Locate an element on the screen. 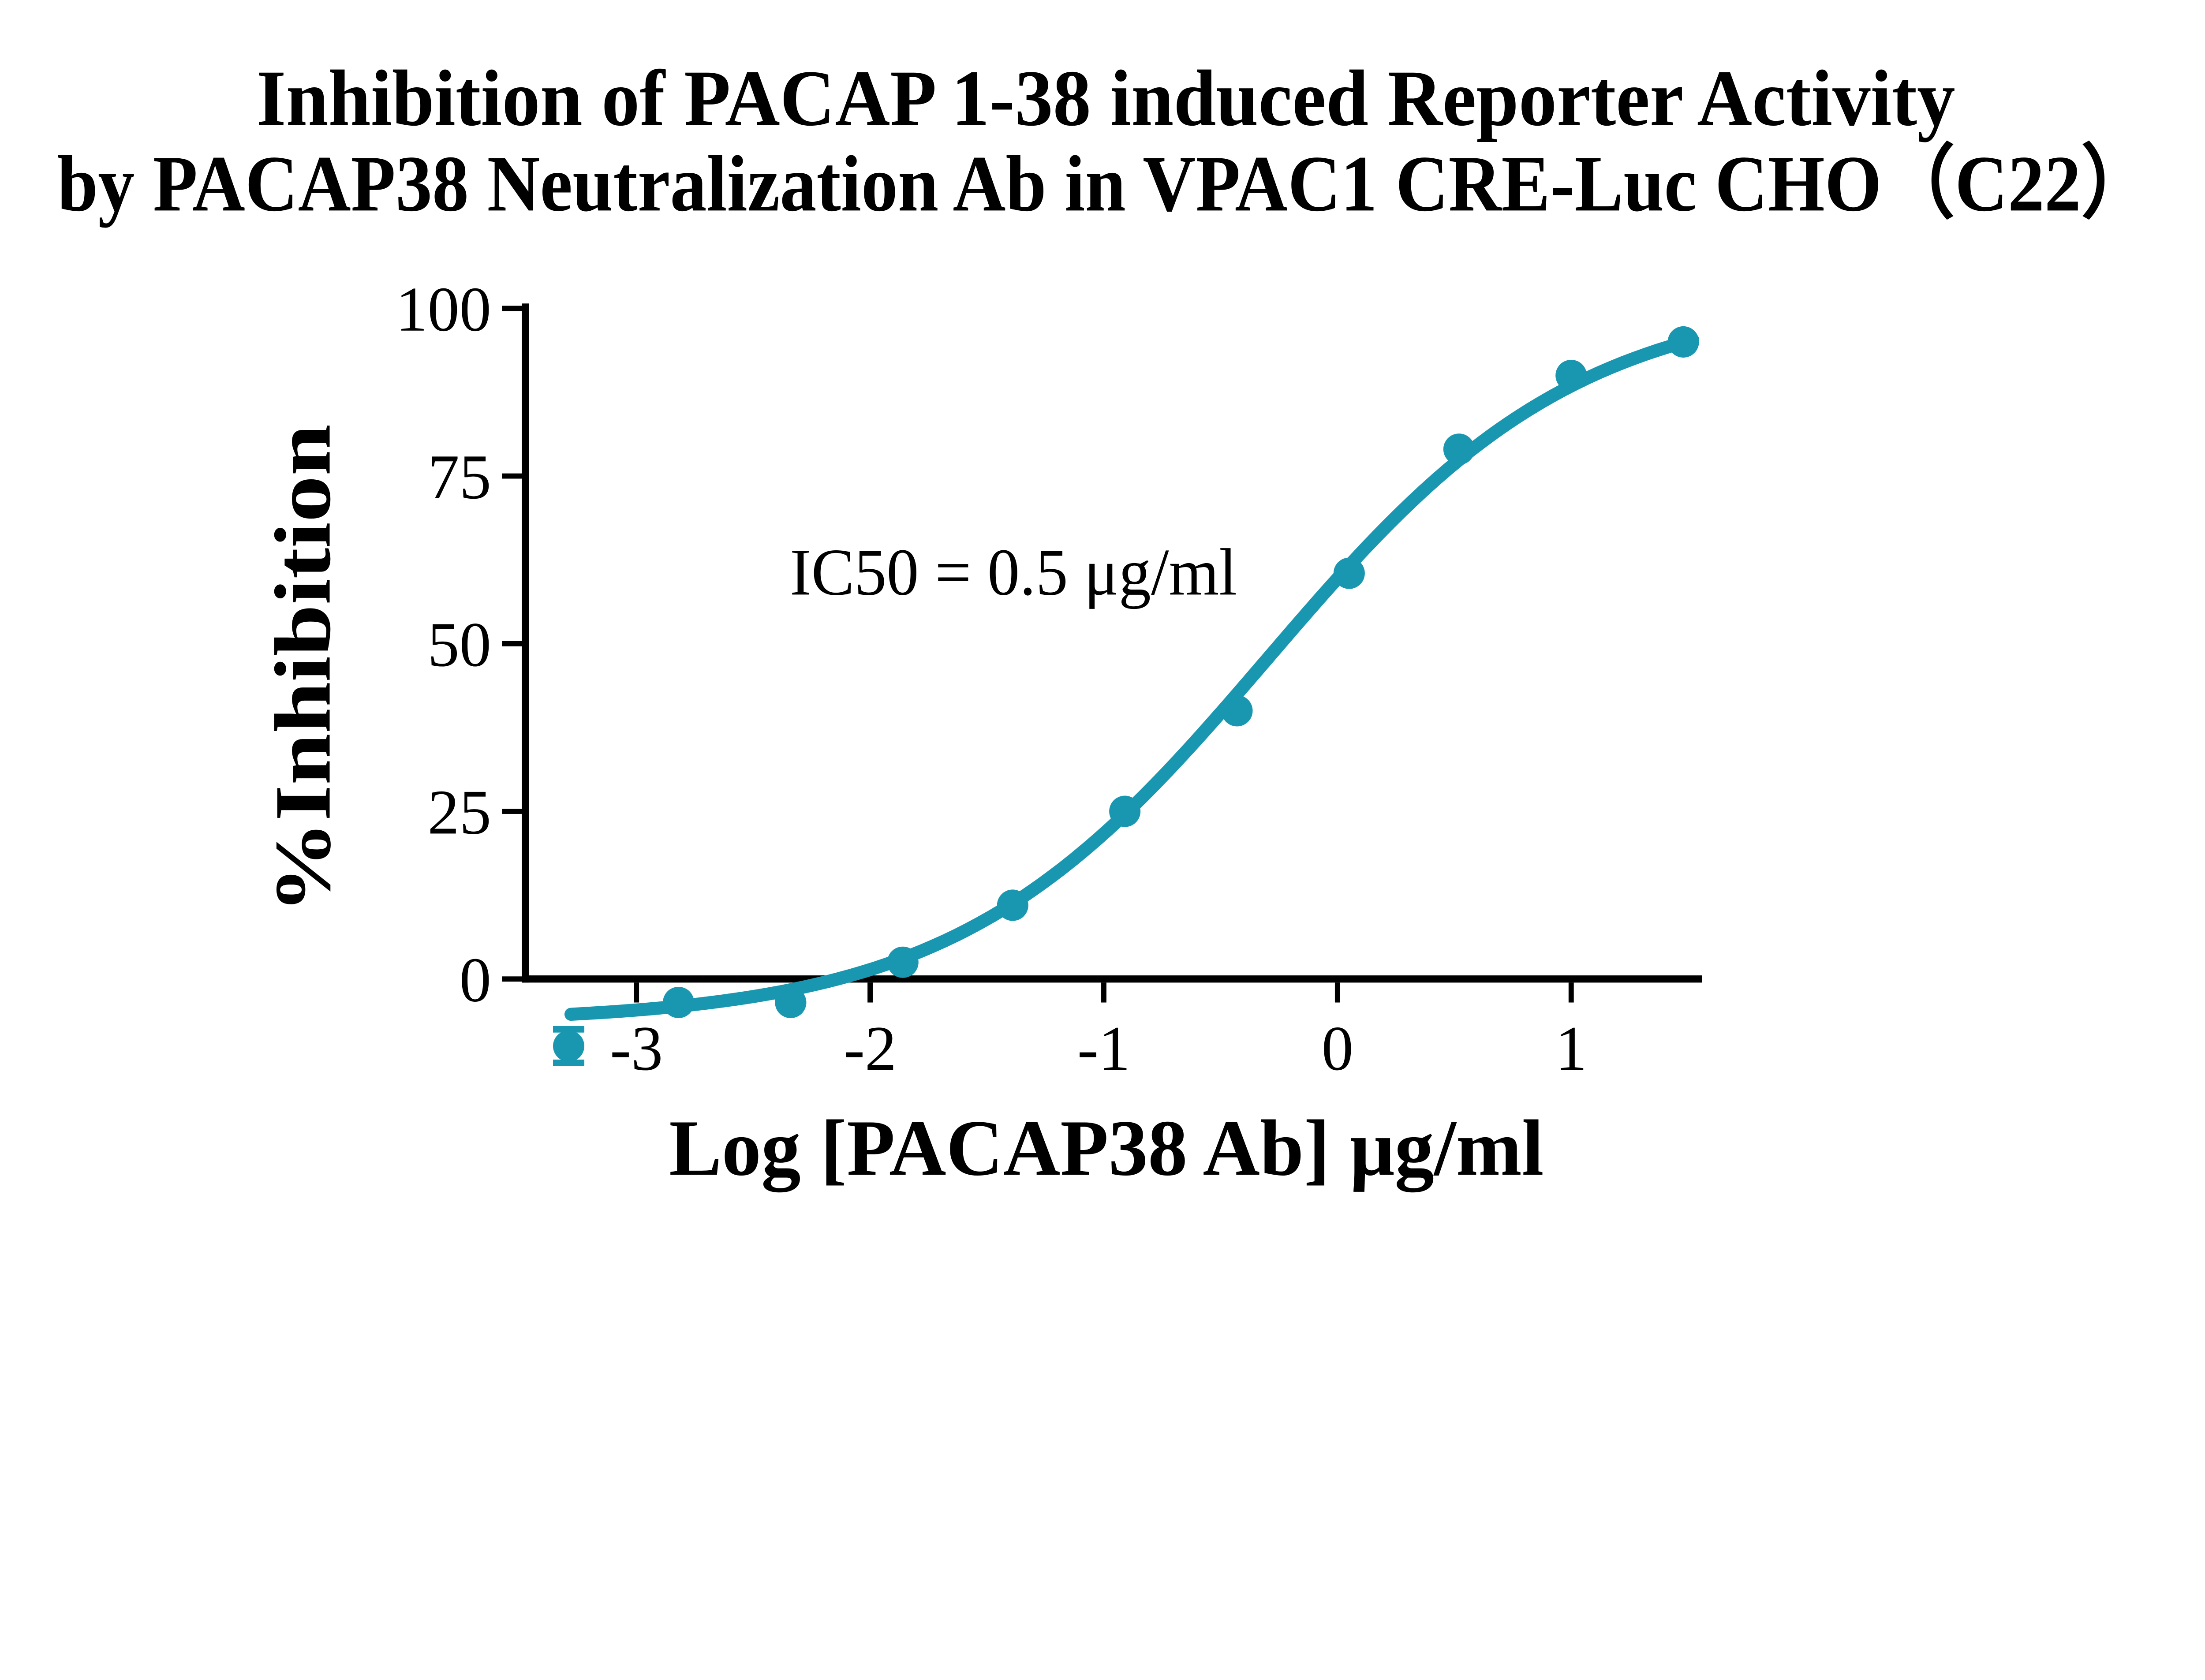 Image resolution: width=2205 pixels, height=1680 pixels. x-axis-title: Log [PACAP38 Ab] μg/ml is located at coordinates (1106, 1148).